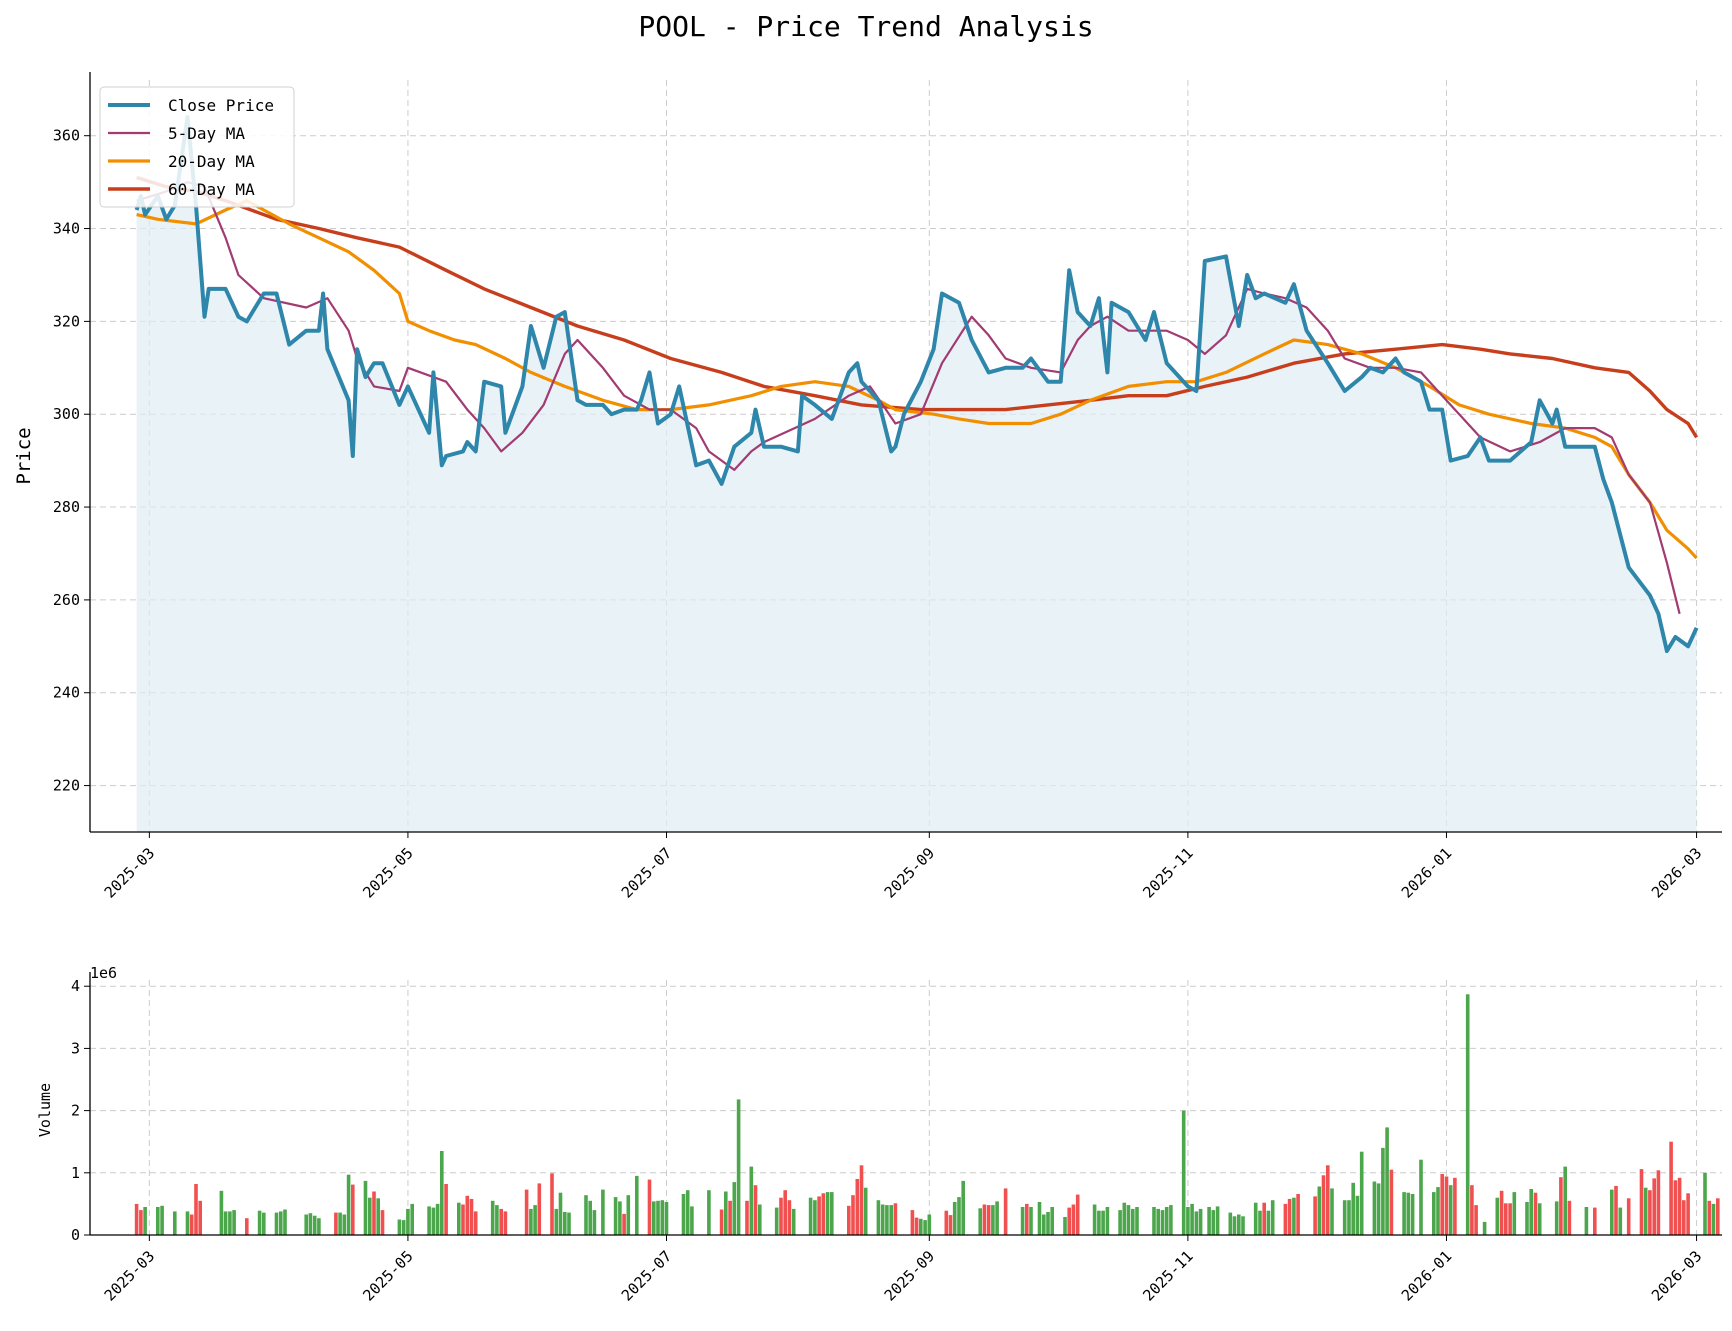 This screenshot has width=1732, height=1331. Describe the element at coordinates (129, 1275) in the screenshot. I see `volume-x-tick-label: 2025-03` at that location.